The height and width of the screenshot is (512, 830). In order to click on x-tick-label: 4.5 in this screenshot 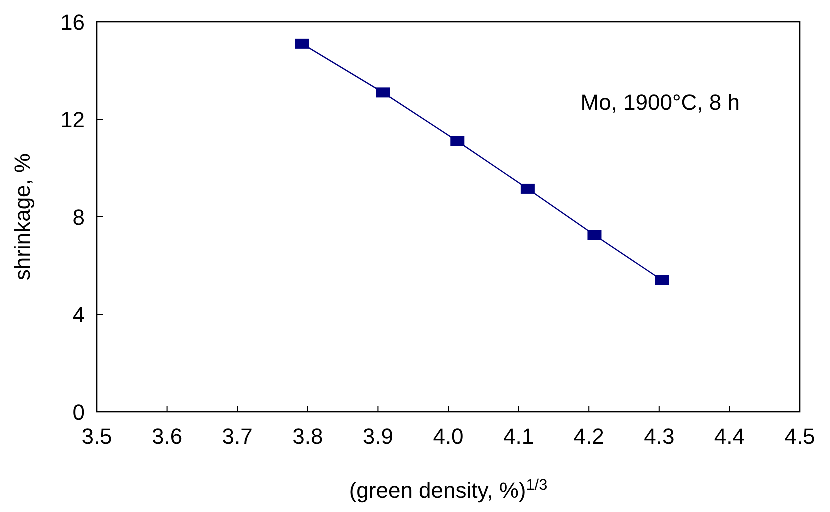, I will do `click(800, 436)`.